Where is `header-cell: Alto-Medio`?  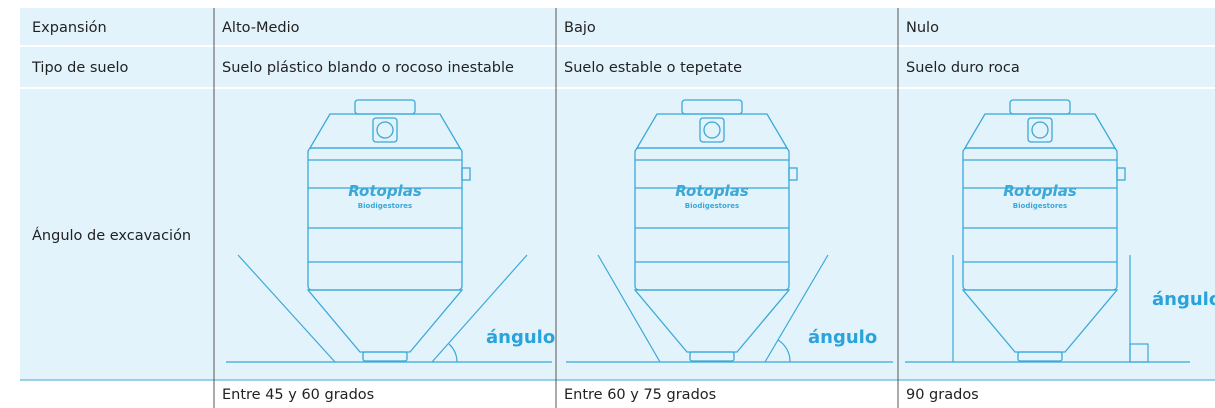 header-cell: Alto-Medio is located at coordinates (261, 28).